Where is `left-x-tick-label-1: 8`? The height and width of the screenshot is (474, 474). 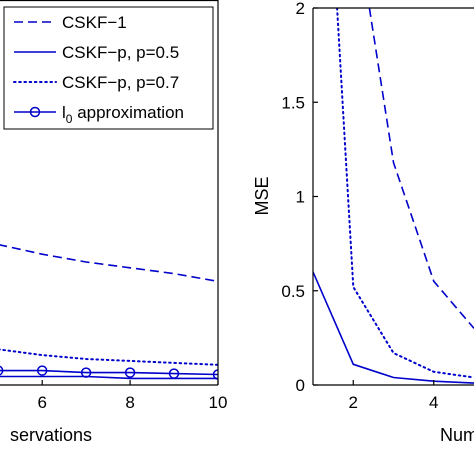 left-x-tick-label-1: 8 is located at coordinates (129, 402).